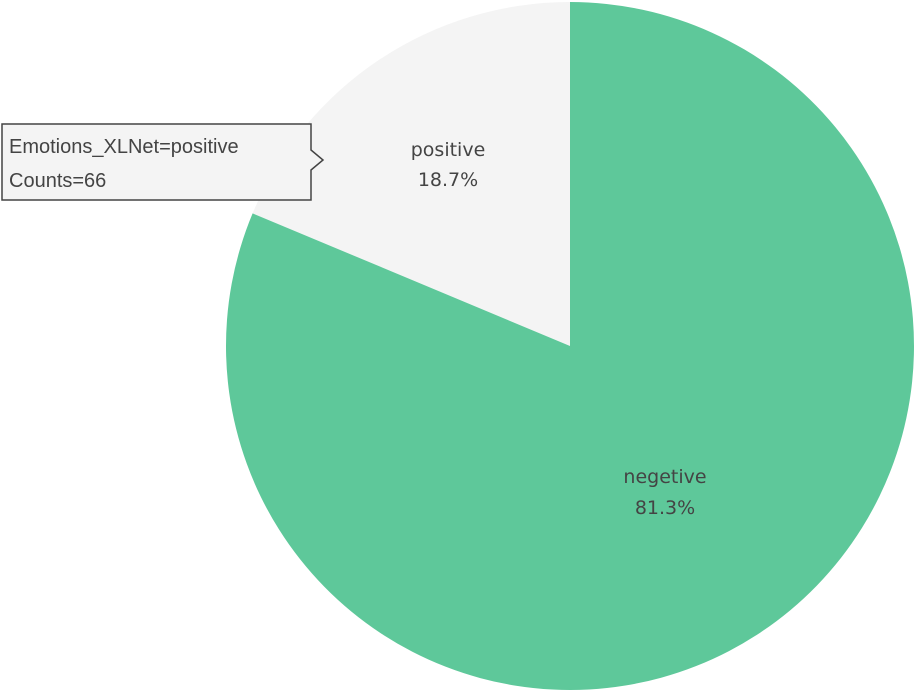  I want to click on tooltip-line-count: Counts=66, so click(57, 181).